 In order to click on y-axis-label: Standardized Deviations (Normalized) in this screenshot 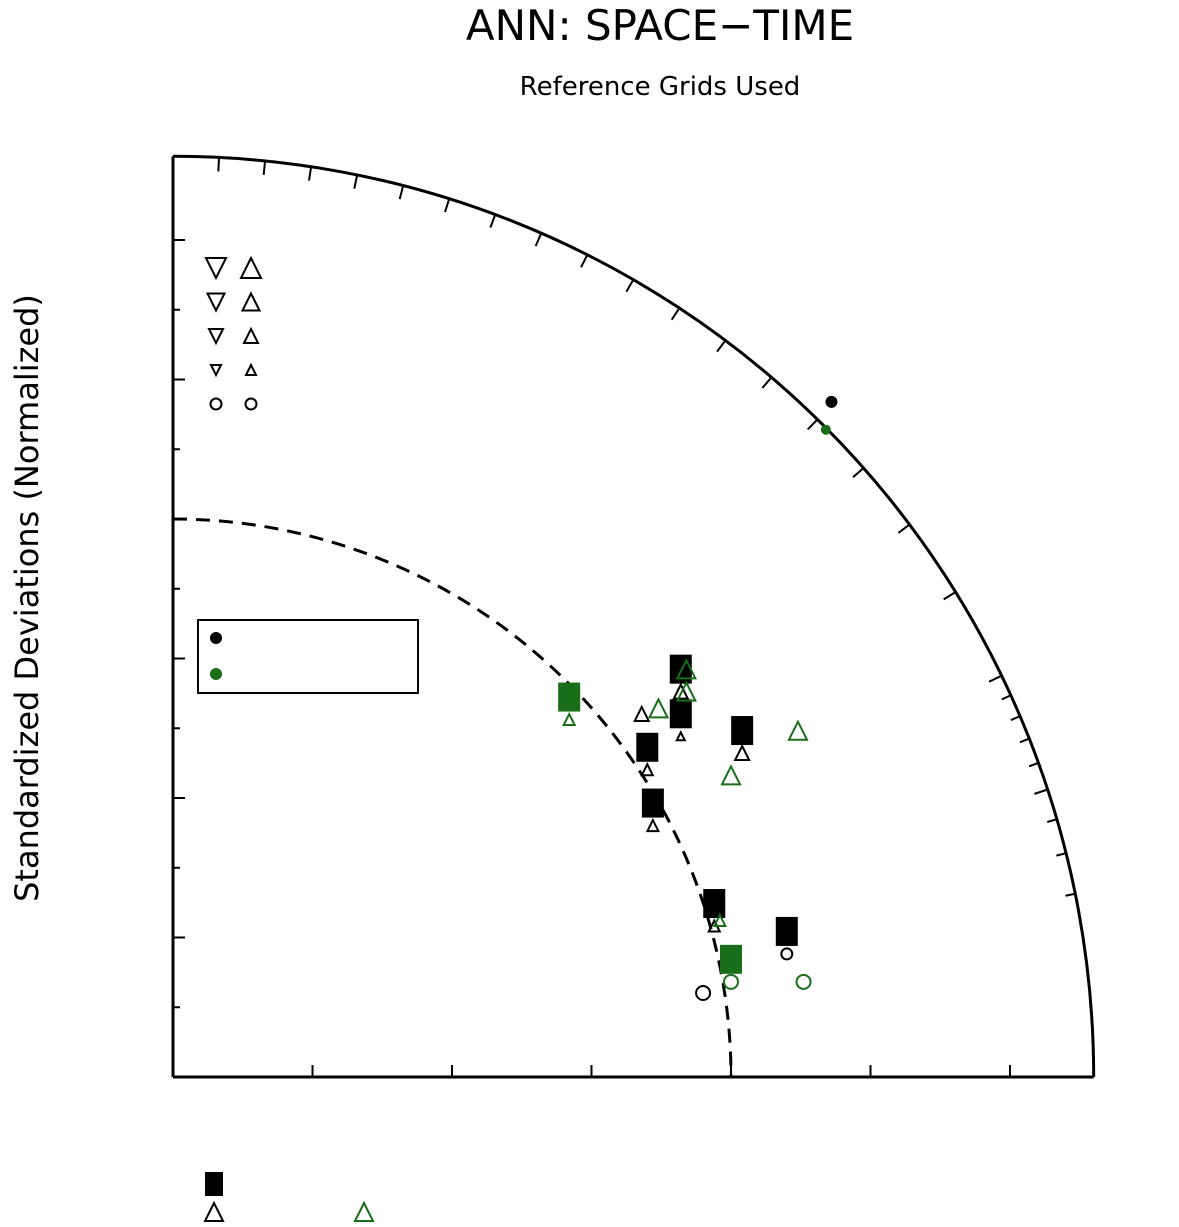, I will do `click(27, 598)`.